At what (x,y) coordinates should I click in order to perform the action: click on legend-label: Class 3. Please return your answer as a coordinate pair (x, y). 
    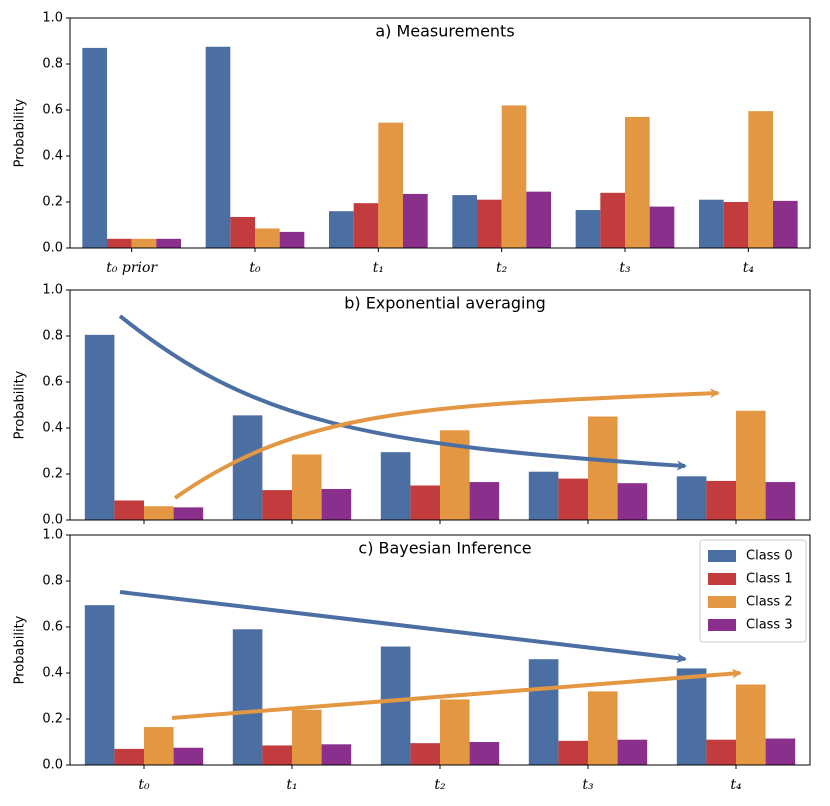
    Looking at the image, I should click on (769, 625).